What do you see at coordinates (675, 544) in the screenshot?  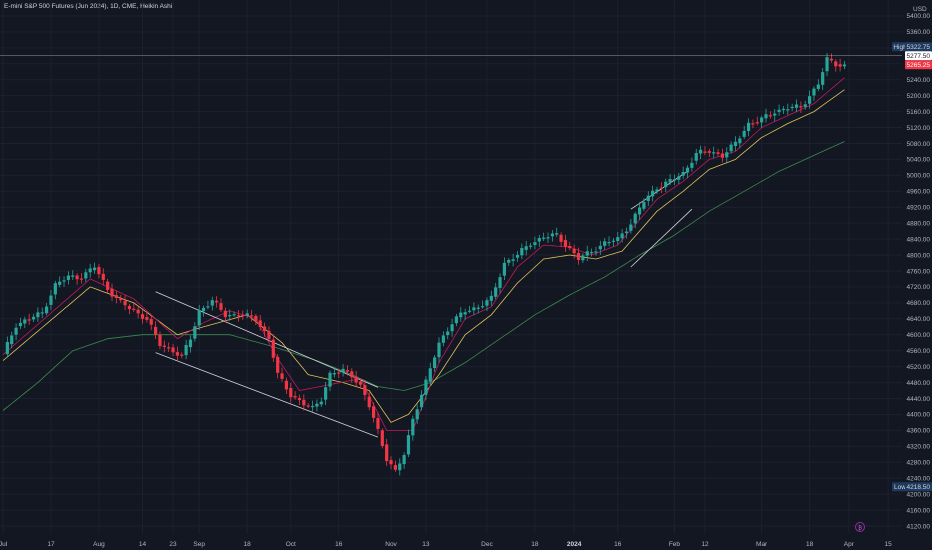 I see `time-tick-label: Feb` at bounding box center [675, 544].